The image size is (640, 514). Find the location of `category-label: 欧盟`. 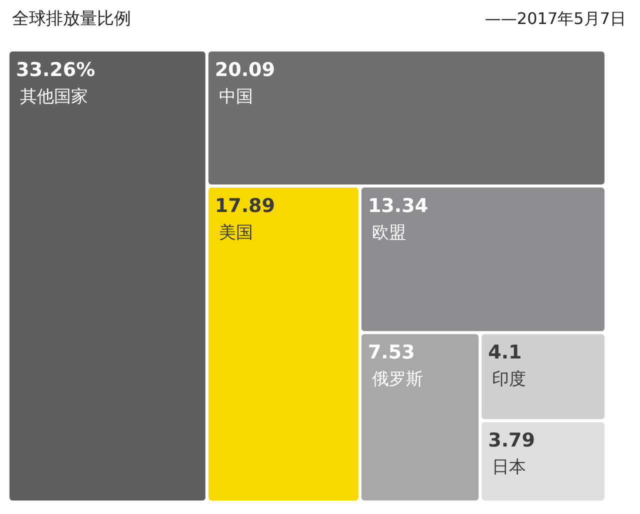

category-label: 欧盟 is located at coordinates (389, 233).